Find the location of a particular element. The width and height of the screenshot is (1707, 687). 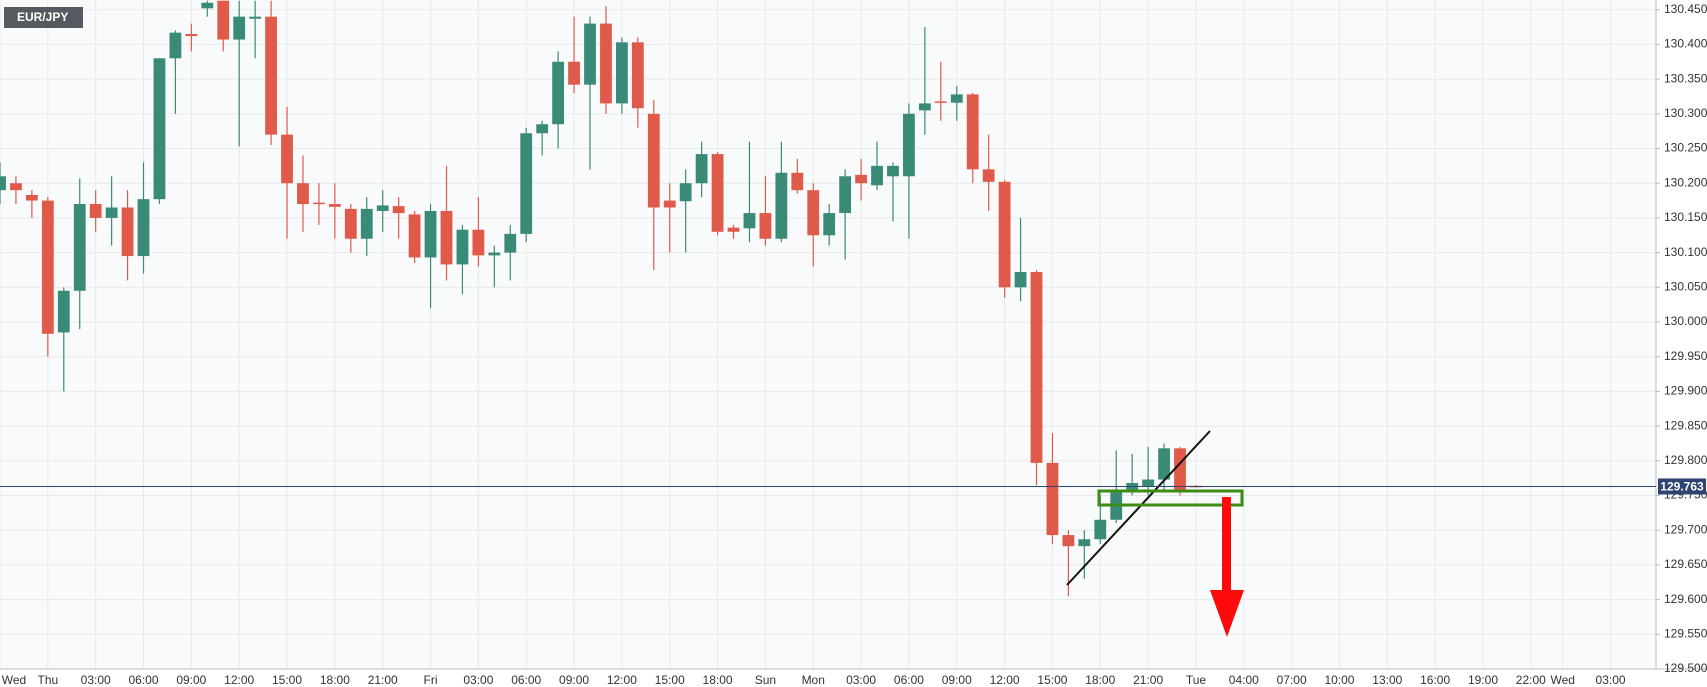

x-tick-label: 06:00 is located at coordinates (143, 680).